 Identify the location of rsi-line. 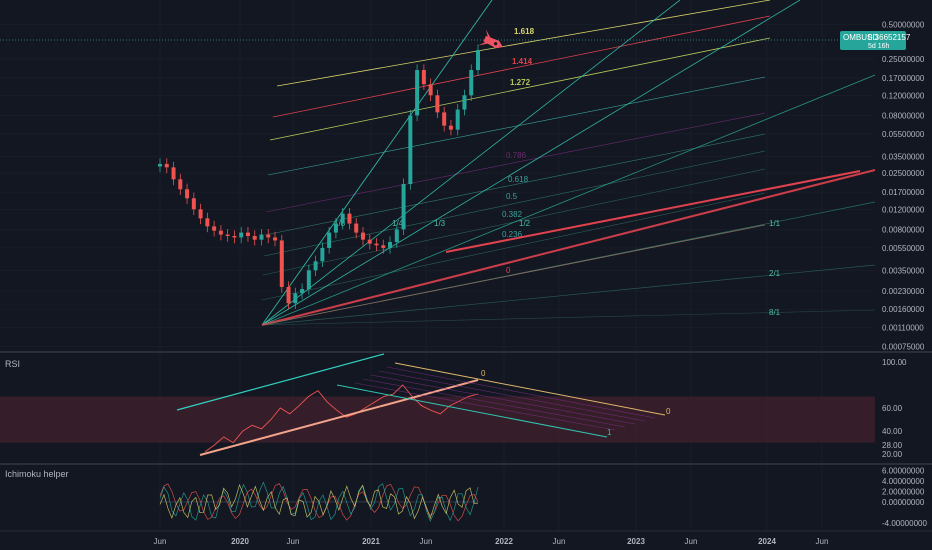
(341, 418).